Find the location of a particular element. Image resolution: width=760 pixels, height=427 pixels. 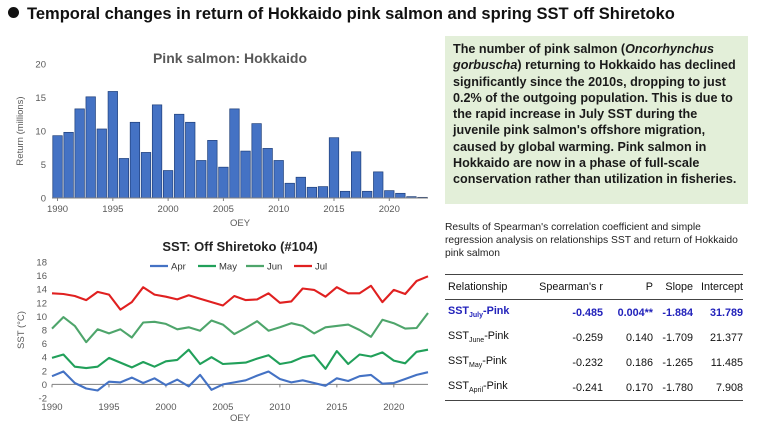

x-tick-label: 2015 is located at coordinates (333, 209).